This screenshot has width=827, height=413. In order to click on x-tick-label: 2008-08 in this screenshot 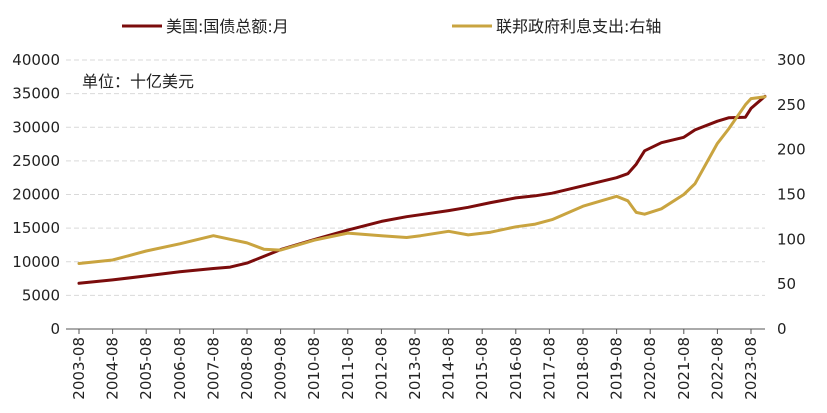, I will do `click(247, 368)`.